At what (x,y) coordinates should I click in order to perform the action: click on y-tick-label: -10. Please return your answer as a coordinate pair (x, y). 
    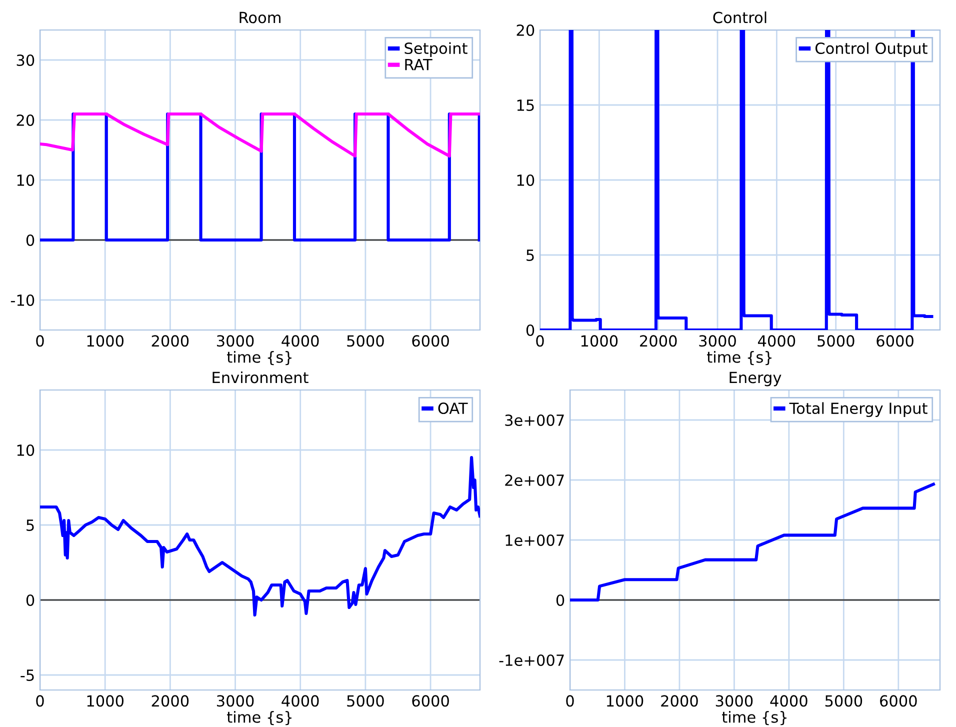
    Looking at the image, I should click on (22, 300).